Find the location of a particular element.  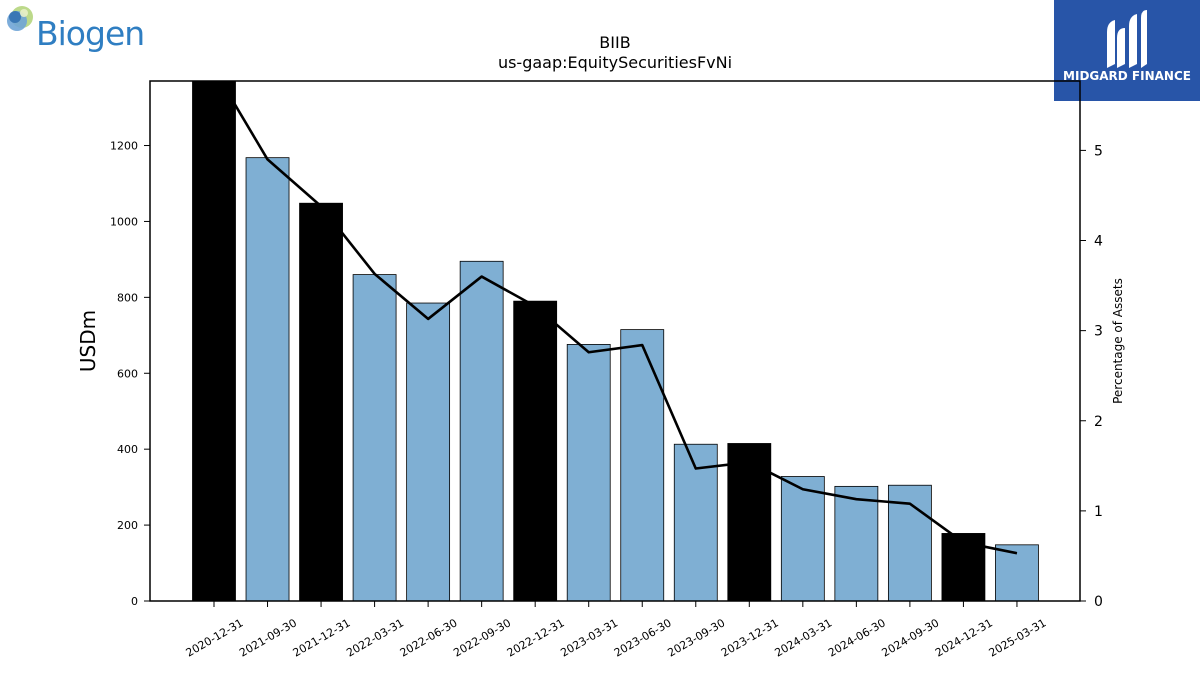

y2-tick-label: 4 is located at coordinates (1098, 242).